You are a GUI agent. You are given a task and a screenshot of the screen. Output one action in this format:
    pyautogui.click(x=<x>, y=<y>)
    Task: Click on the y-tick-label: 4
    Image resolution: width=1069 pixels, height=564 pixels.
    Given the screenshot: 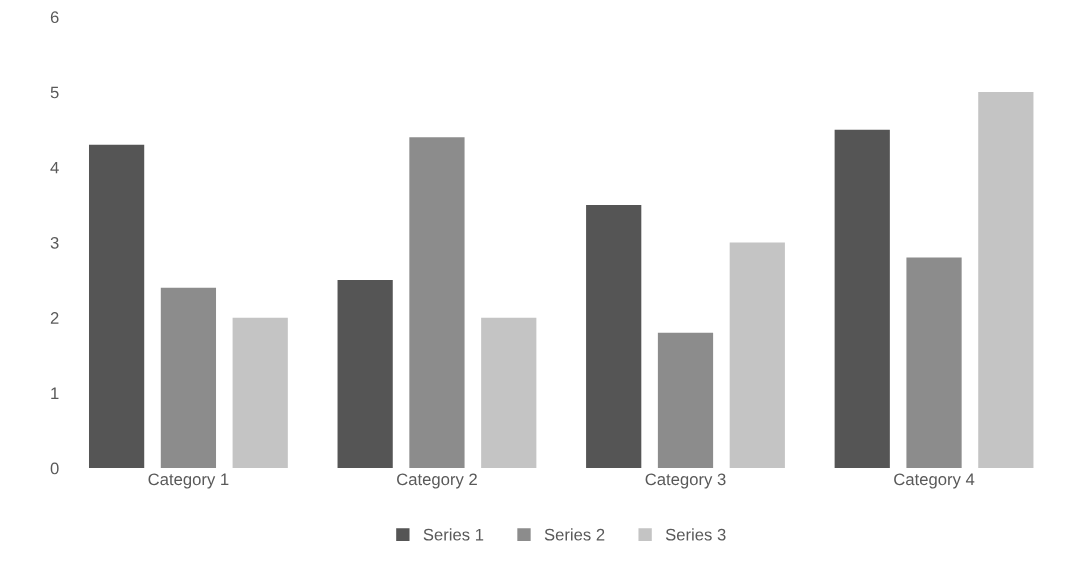 What is the action you would take?
    pyautogui.click(x=54, y=167)
    